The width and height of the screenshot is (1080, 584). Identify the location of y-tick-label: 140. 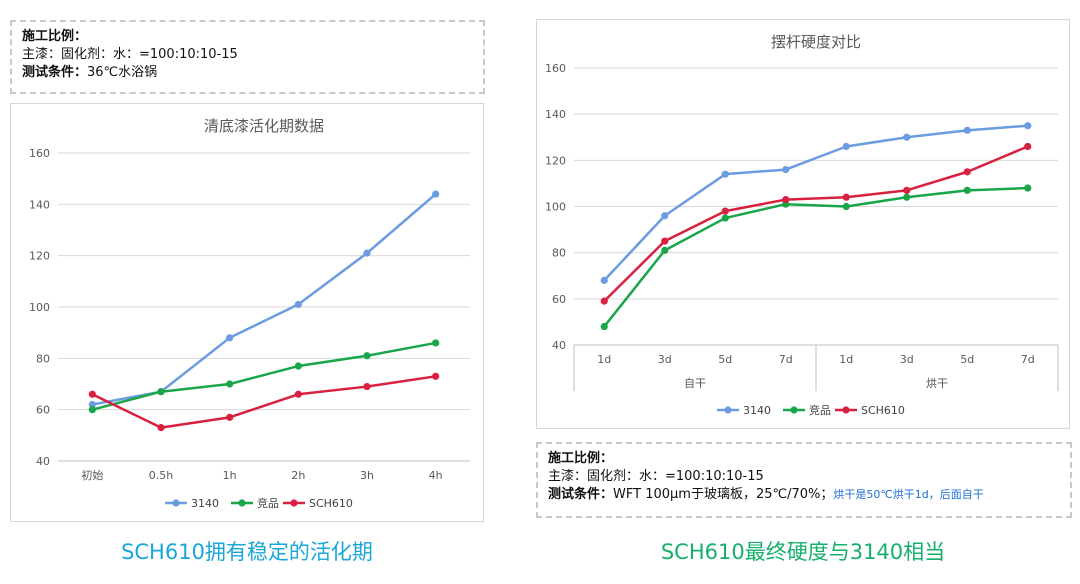
(39, 204).